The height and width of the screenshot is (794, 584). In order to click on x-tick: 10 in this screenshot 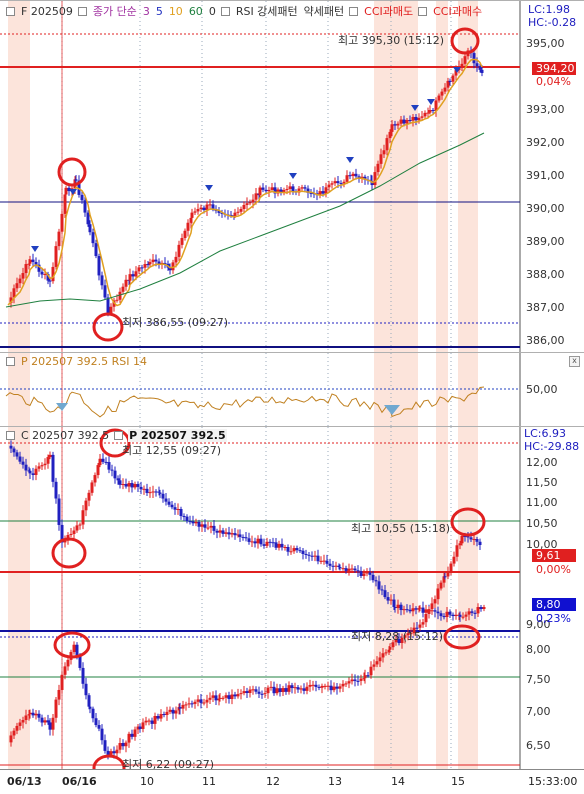, I will do `click(147, 781)`.